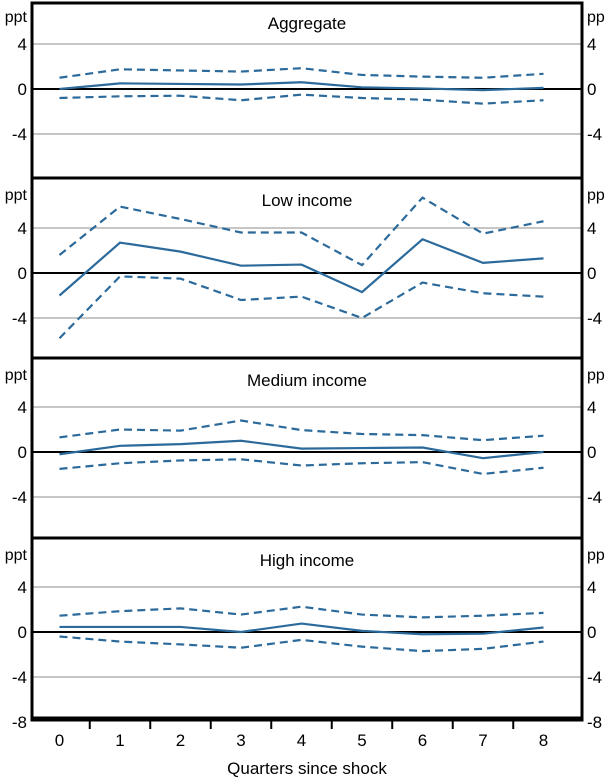  What do you see at coordinates (59, 740) in the screenshot?
I see `x-tick-label: 0` at bounding box center [59, 740].